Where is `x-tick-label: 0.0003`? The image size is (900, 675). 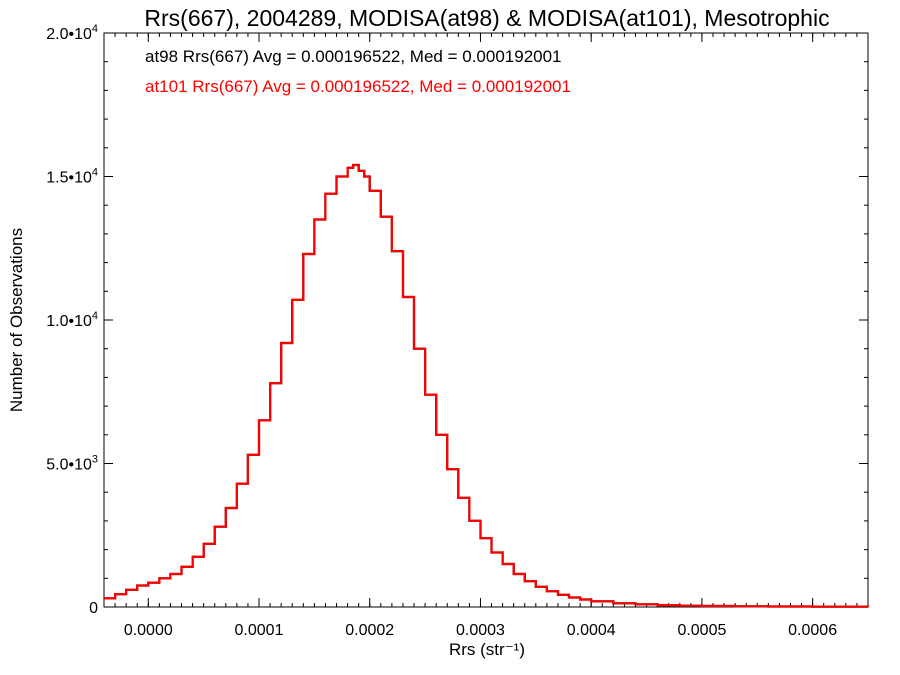
x-tick-label: 0.0003 is located at coordinates (480, 630).